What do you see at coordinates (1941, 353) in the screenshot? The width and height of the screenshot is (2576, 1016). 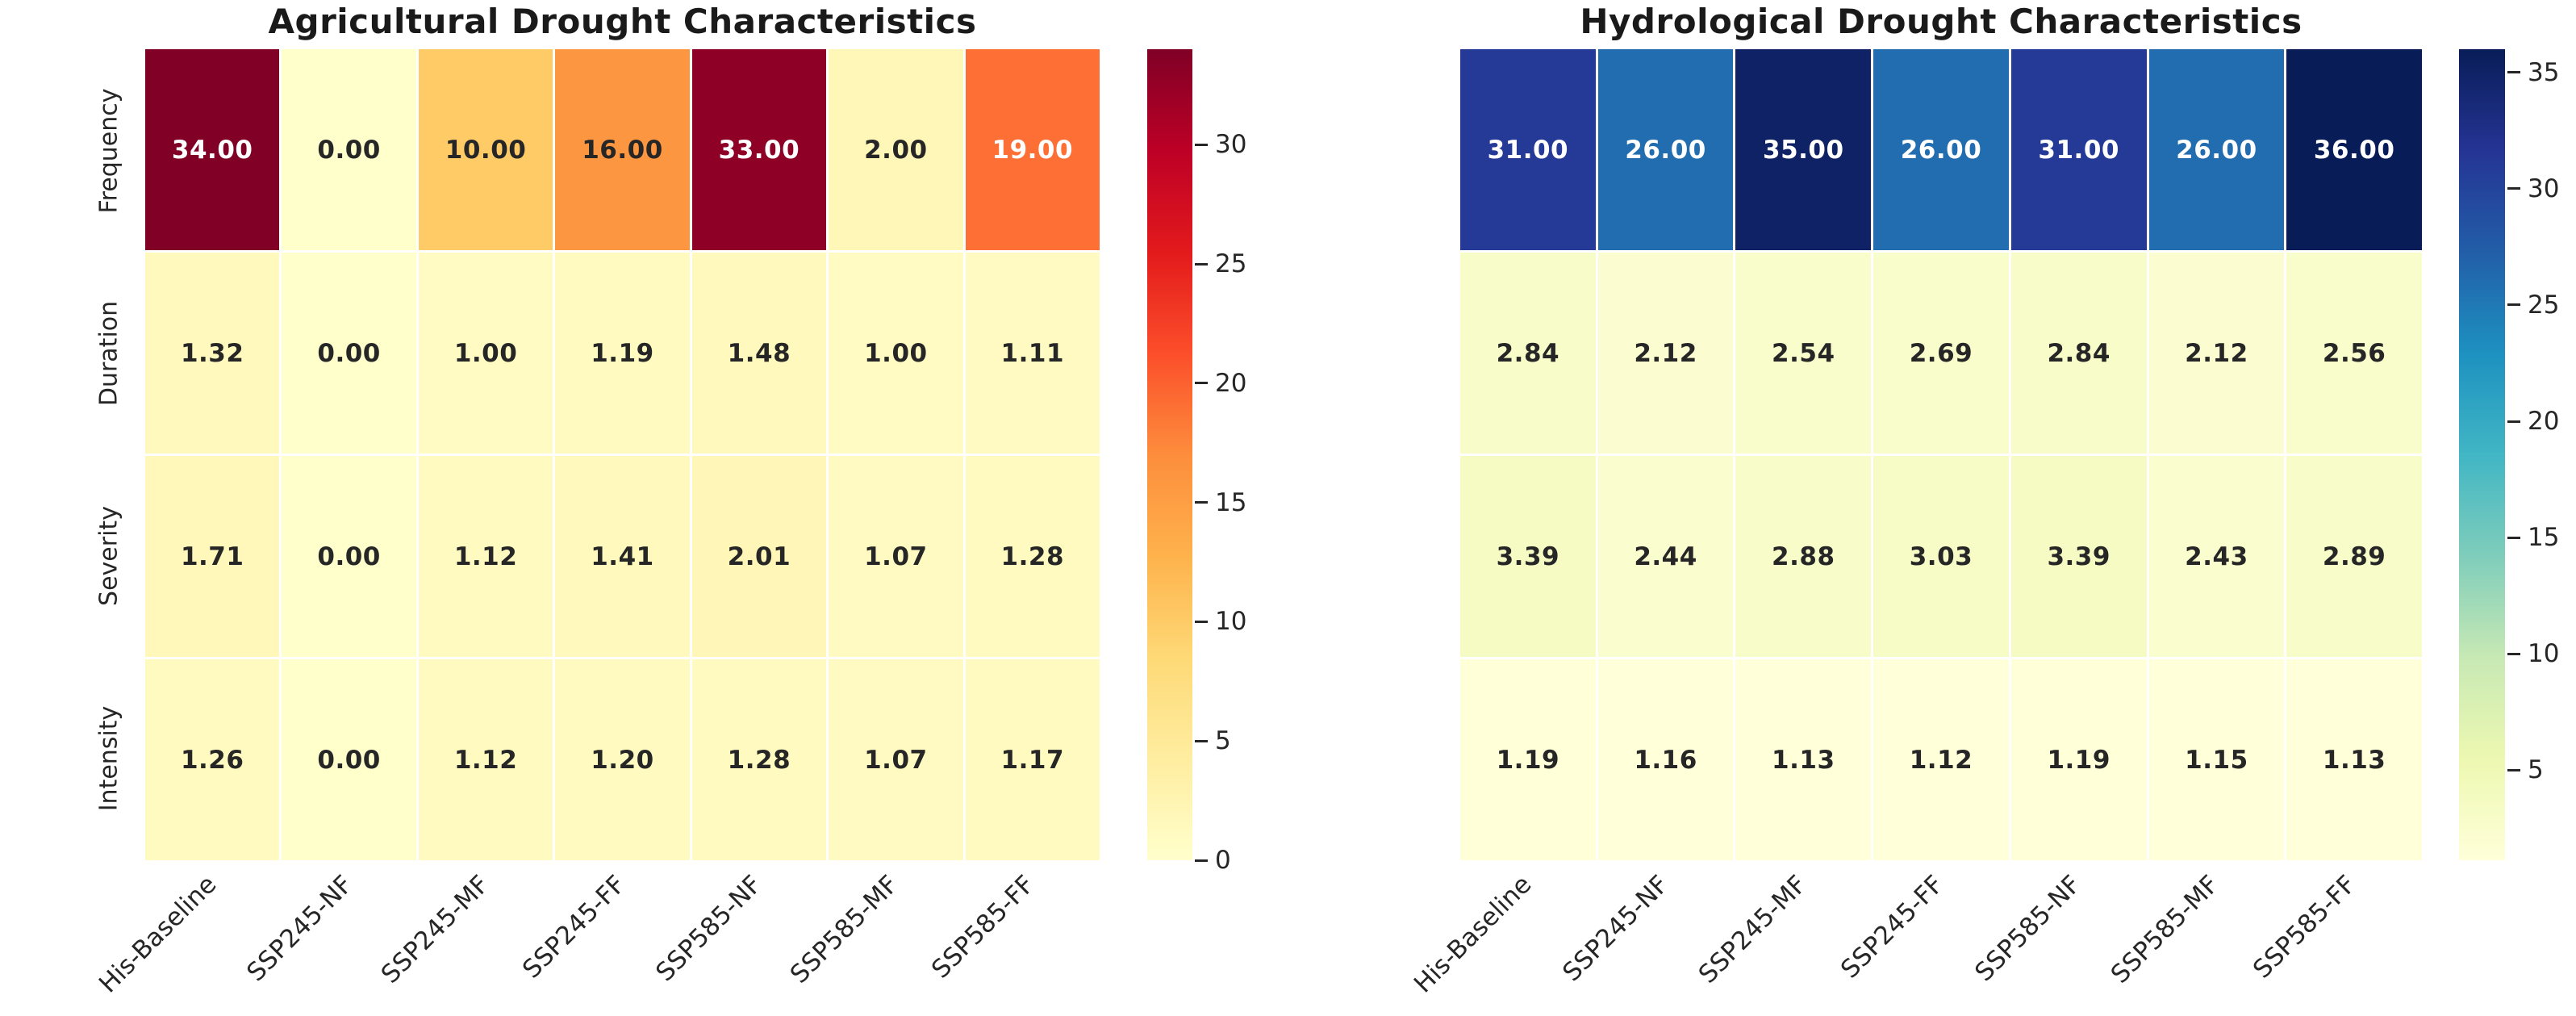 I see `heatmap-cell: 2.69` at bounding box center [1941, 353].